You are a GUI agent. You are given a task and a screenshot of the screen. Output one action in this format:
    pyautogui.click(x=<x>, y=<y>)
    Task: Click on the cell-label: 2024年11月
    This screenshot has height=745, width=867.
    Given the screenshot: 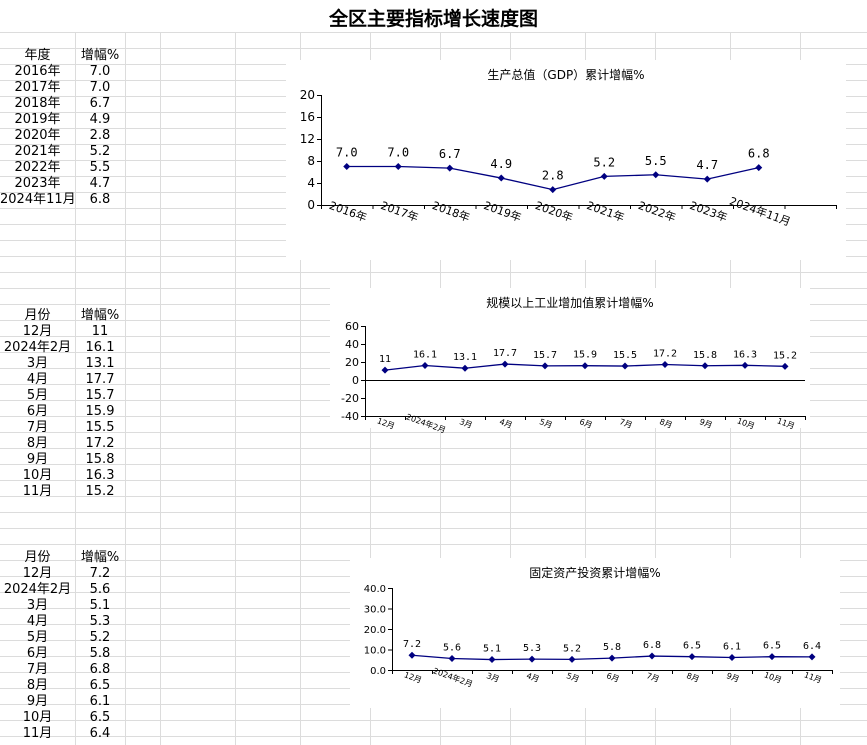 What is the action you would take?
    pyautogui.click(x=38, y=199)
    